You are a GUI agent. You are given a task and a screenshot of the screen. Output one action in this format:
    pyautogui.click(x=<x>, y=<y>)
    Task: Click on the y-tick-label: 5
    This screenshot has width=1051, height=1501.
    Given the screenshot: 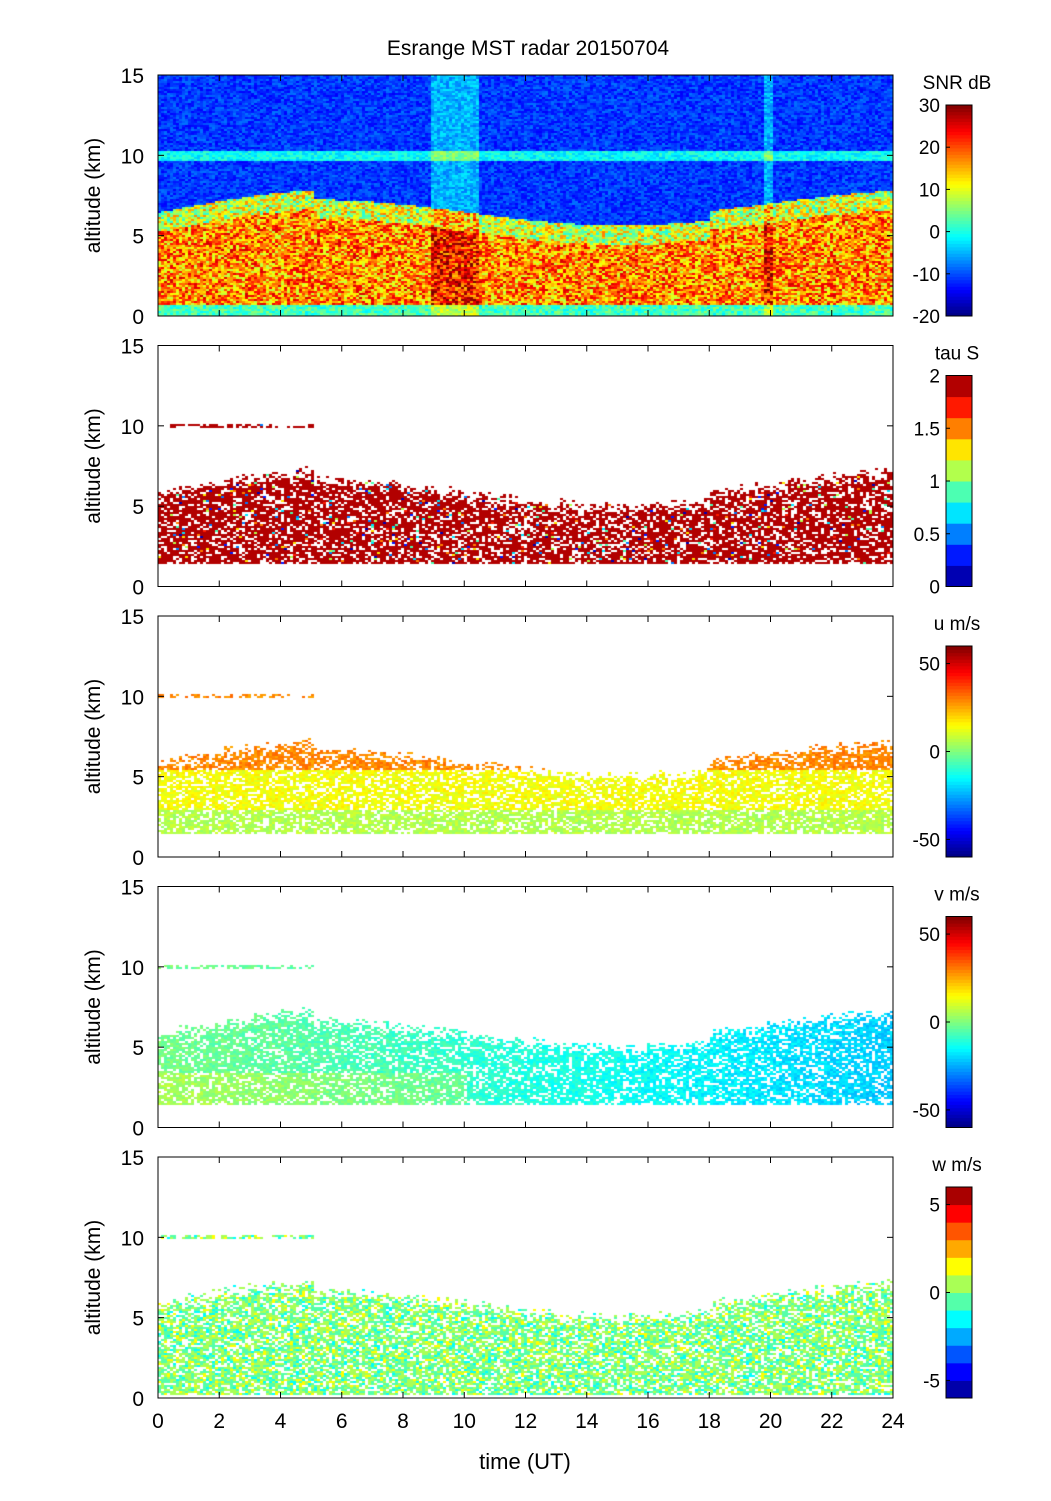 What is the action you would take?
    pyautogui.click(x=138, y=507)
    